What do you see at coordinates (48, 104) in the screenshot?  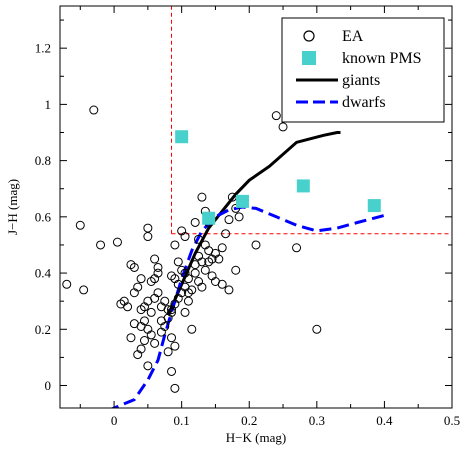 I see `y-tick-label: 1` at bounding box center [48, 104].